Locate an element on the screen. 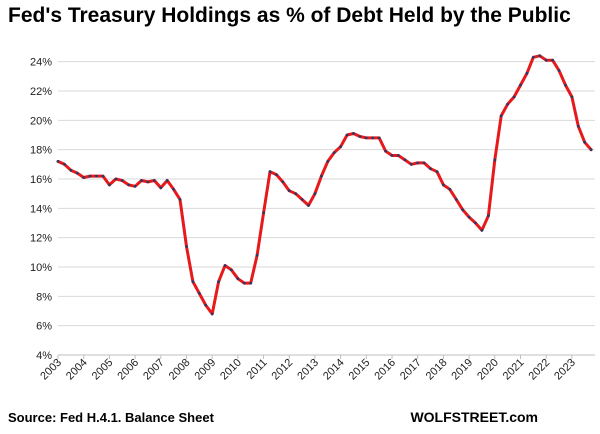 This screenshot has width=600, height=434. x-tick-label: 2023 is located at coordinates (565, 370).